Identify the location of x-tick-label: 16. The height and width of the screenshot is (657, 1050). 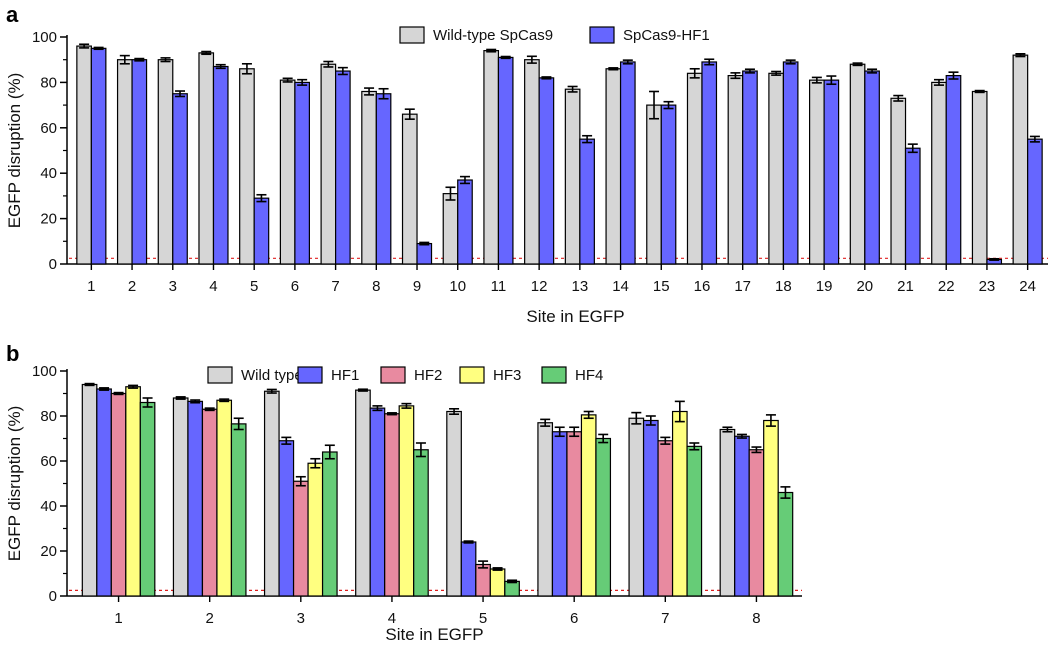
(702, 286).